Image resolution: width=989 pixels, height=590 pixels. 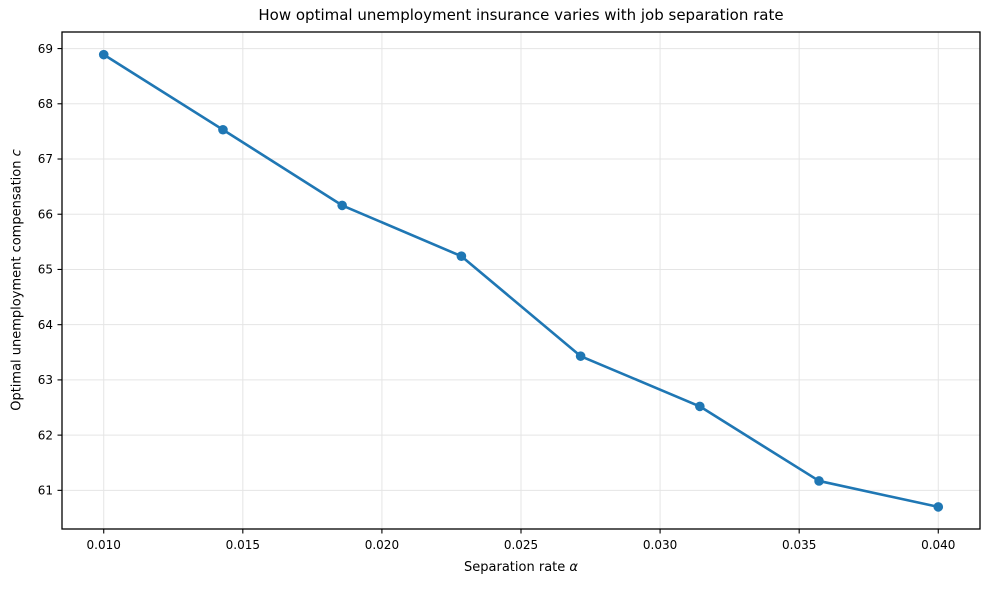 I want to click on y-tick-label: 62, so click(x=45, y=435).